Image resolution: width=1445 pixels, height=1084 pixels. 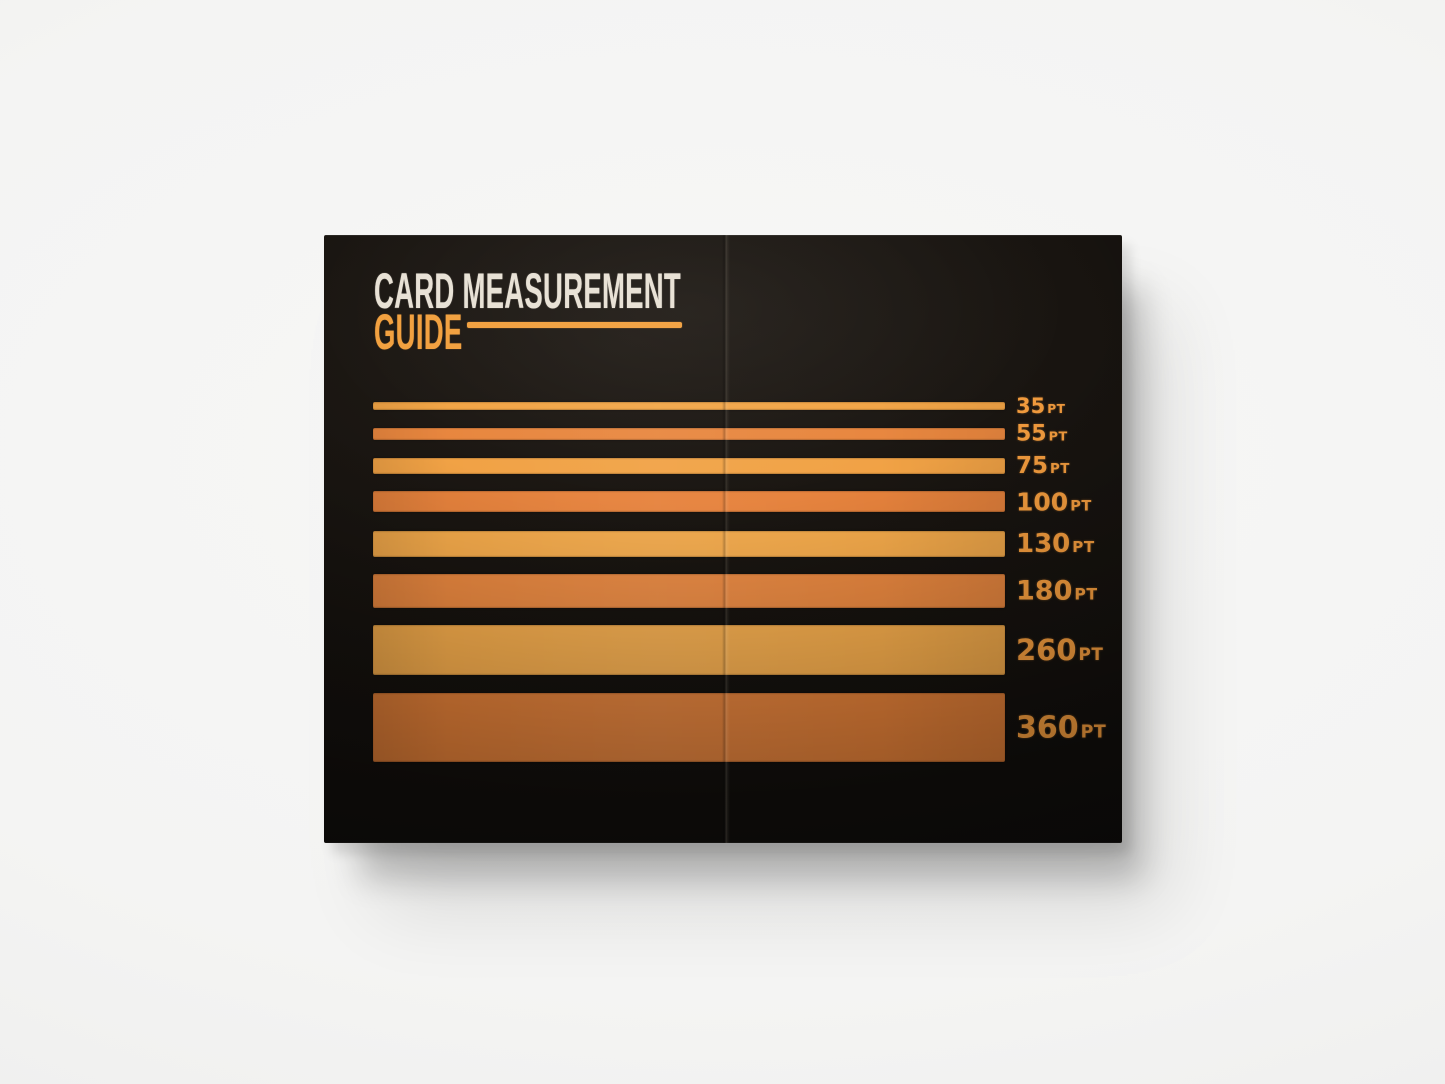 I want to click on label-55pt: 55 PT, so click(x=1042, y=434).